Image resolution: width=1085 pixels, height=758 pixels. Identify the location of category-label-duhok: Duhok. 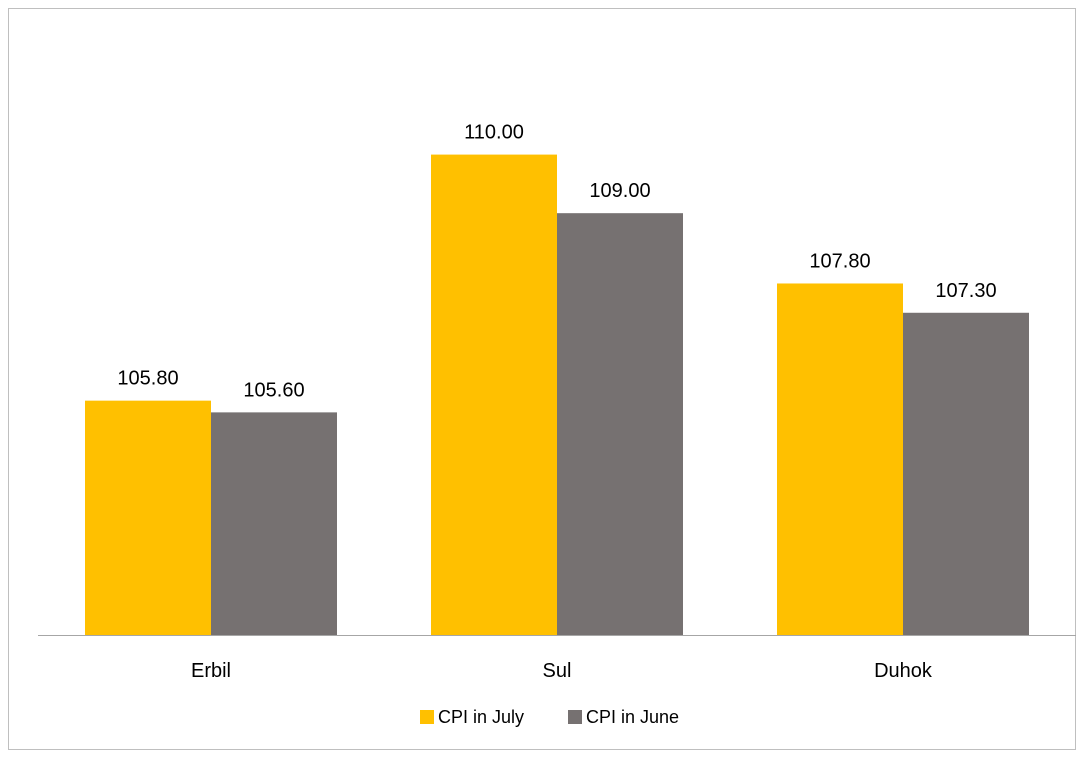
(903, 671).